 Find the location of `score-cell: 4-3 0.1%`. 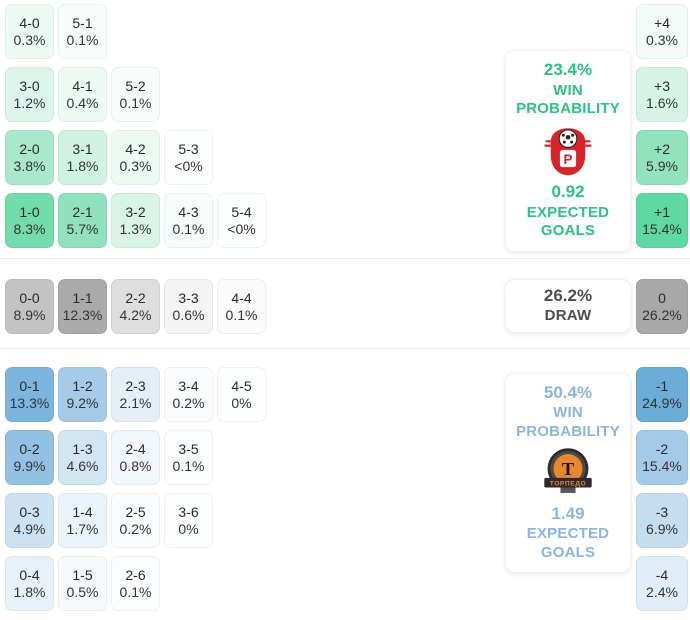

score-cell: 4-3 0.1% is located at coordinates (188, 220).